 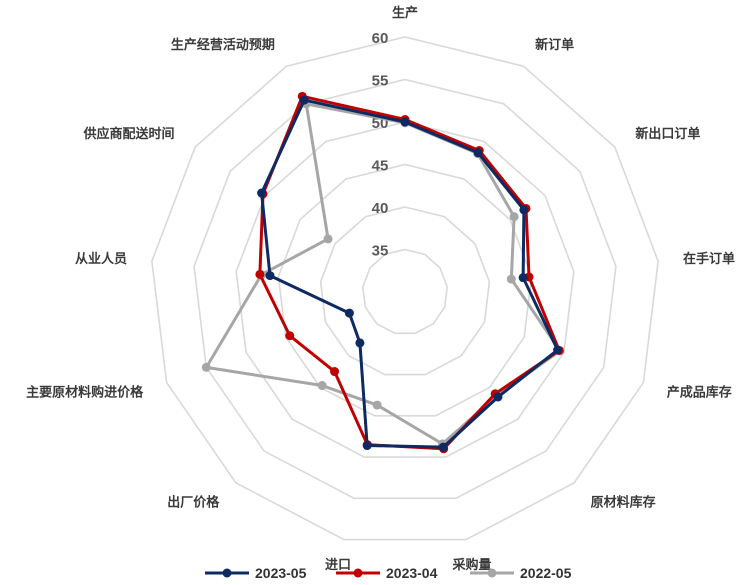 I want to click on axis-label: 采购量, so click(x=472, y=565).